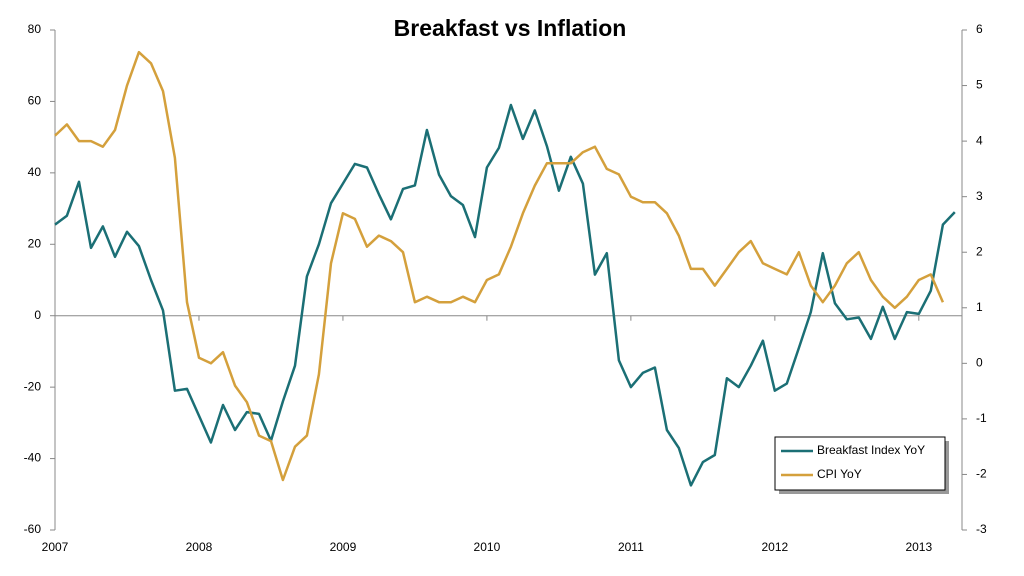  I want to click on x-tick-label: 2009, so click(343, 547).